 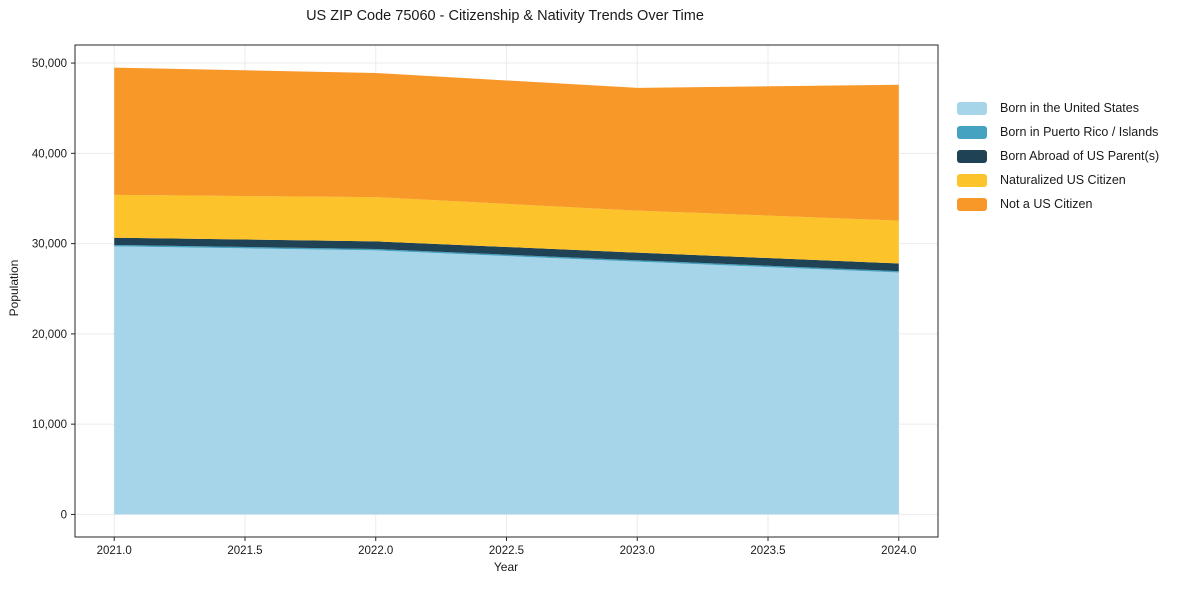 What do you see at coordinates (49, 335) in the screenshot?
I see `y-tick-label: 20,000` at bounding box center [49, 335].